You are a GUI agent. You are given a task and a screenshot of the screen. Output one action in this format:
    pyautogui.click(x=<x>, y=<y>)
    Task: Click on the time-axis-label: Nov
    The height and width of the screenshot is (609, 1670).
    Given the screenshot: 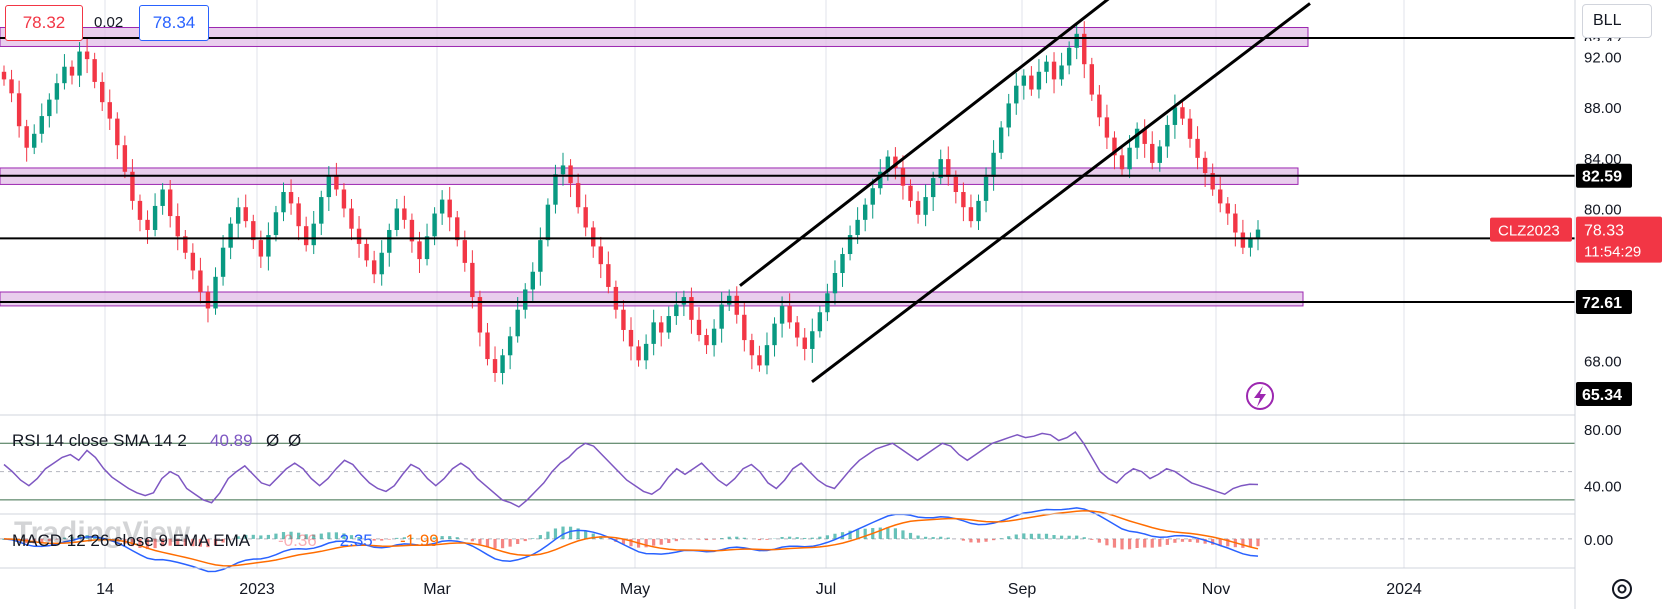 What is the action you would take?
    pyautogui.click(x=1216, y=589)
    